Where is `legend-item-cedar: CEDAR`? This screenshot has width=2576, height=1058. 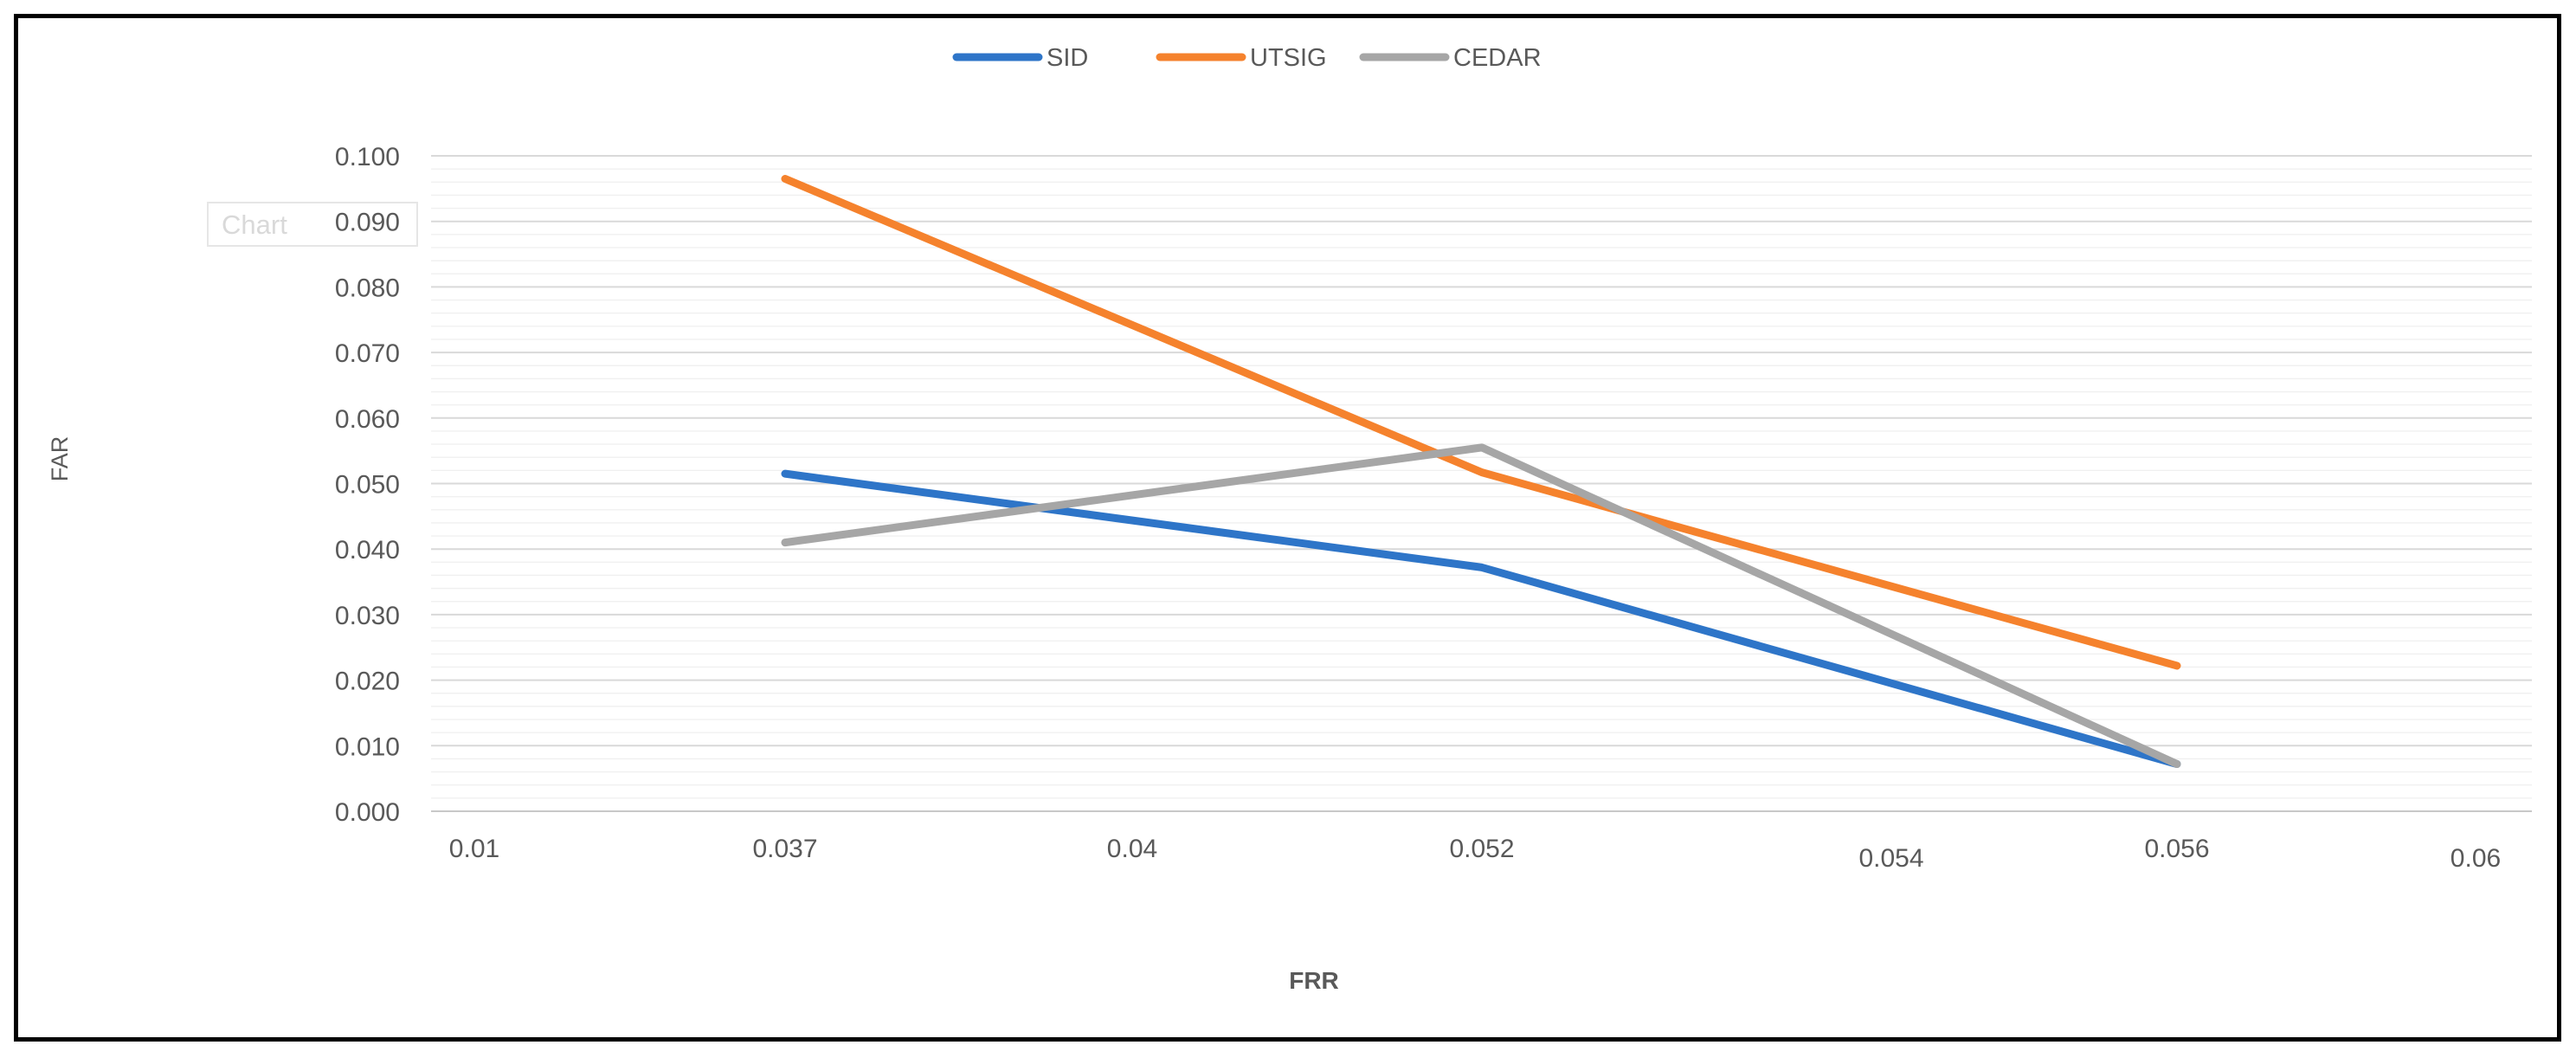 legend-item-cedar: CEDAR is located at coordinates (1450, 58).